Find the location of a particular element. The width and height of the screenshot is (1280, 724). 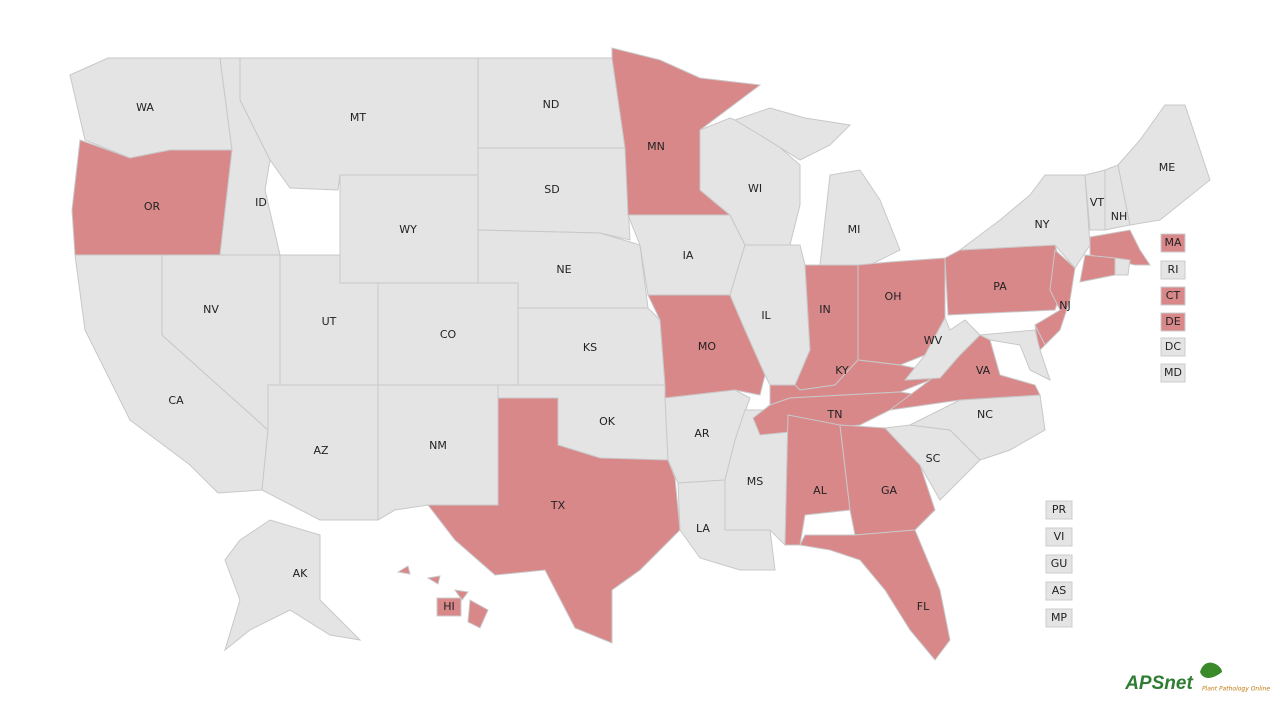

state-label: UT is located at coordinates (329, 321).